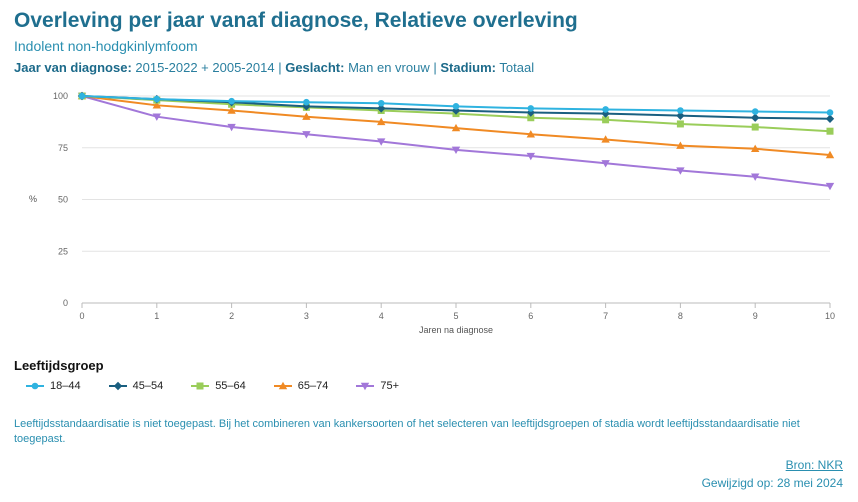  I want to click on legend-item: 45–54, so click(136, 386).